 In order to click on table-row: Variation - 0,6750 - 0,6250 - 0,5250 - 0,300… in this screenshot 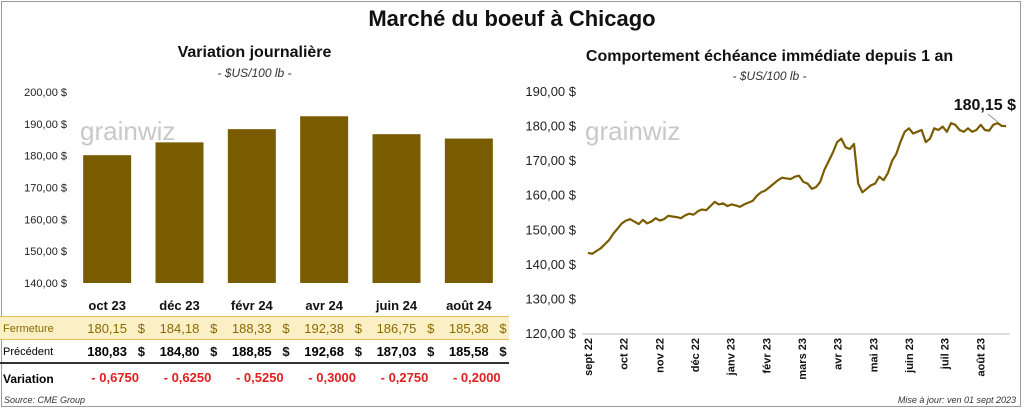, I will do `click(254, 378)`.